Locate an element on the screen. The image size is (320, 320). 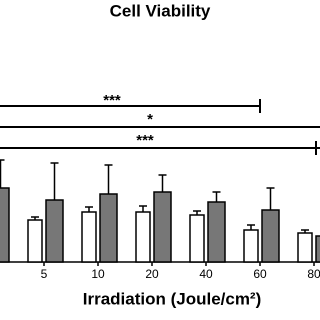
x-tick-label: 40 is located at coordinates (206, 274).